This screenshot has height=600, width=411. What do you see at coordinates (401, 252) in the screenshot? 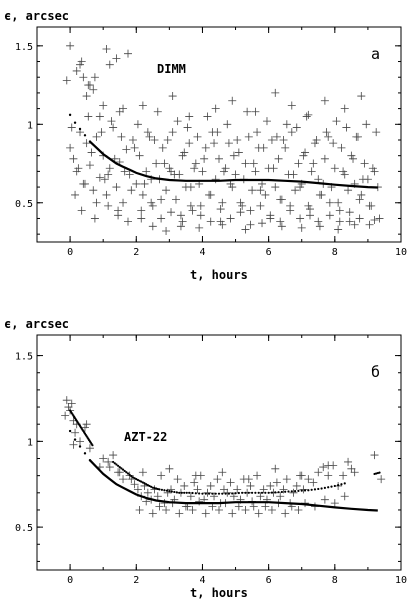
I see `x-tick-label: 10` at bounding box center [401, 252].